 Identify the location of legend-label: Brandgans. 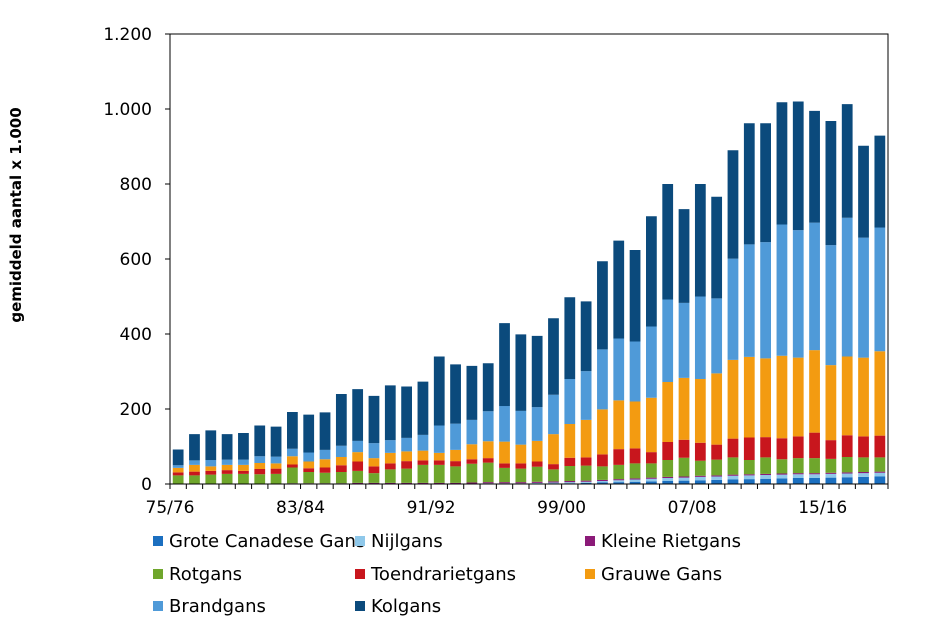
(217, 606).